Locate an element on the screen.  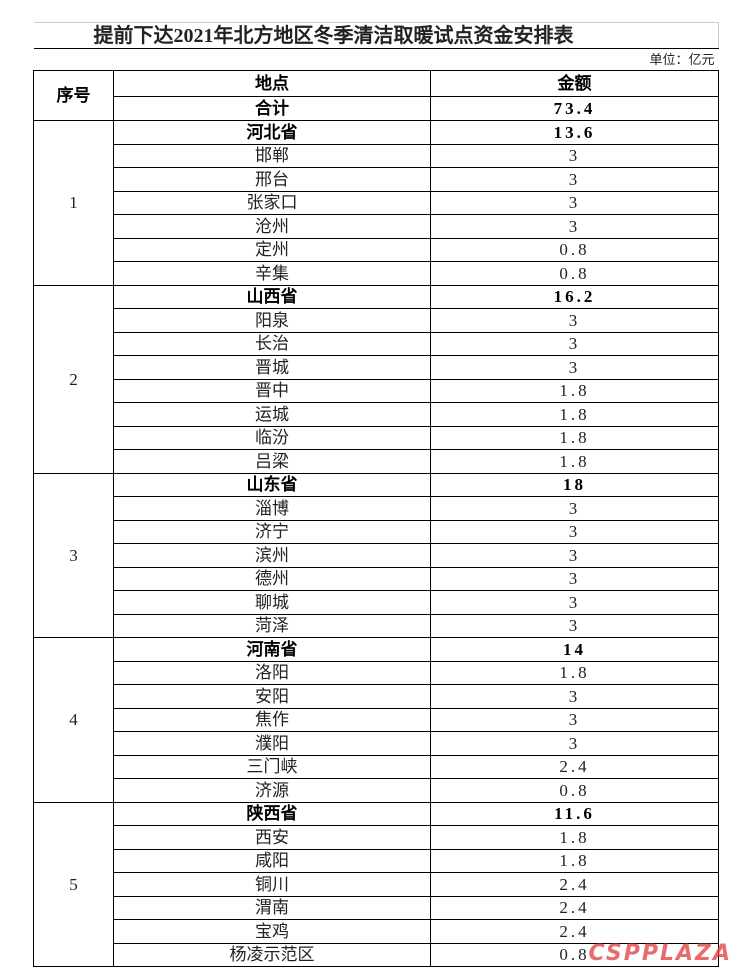
city-row: 西安 1.8 is located at coordinates (377, 837).